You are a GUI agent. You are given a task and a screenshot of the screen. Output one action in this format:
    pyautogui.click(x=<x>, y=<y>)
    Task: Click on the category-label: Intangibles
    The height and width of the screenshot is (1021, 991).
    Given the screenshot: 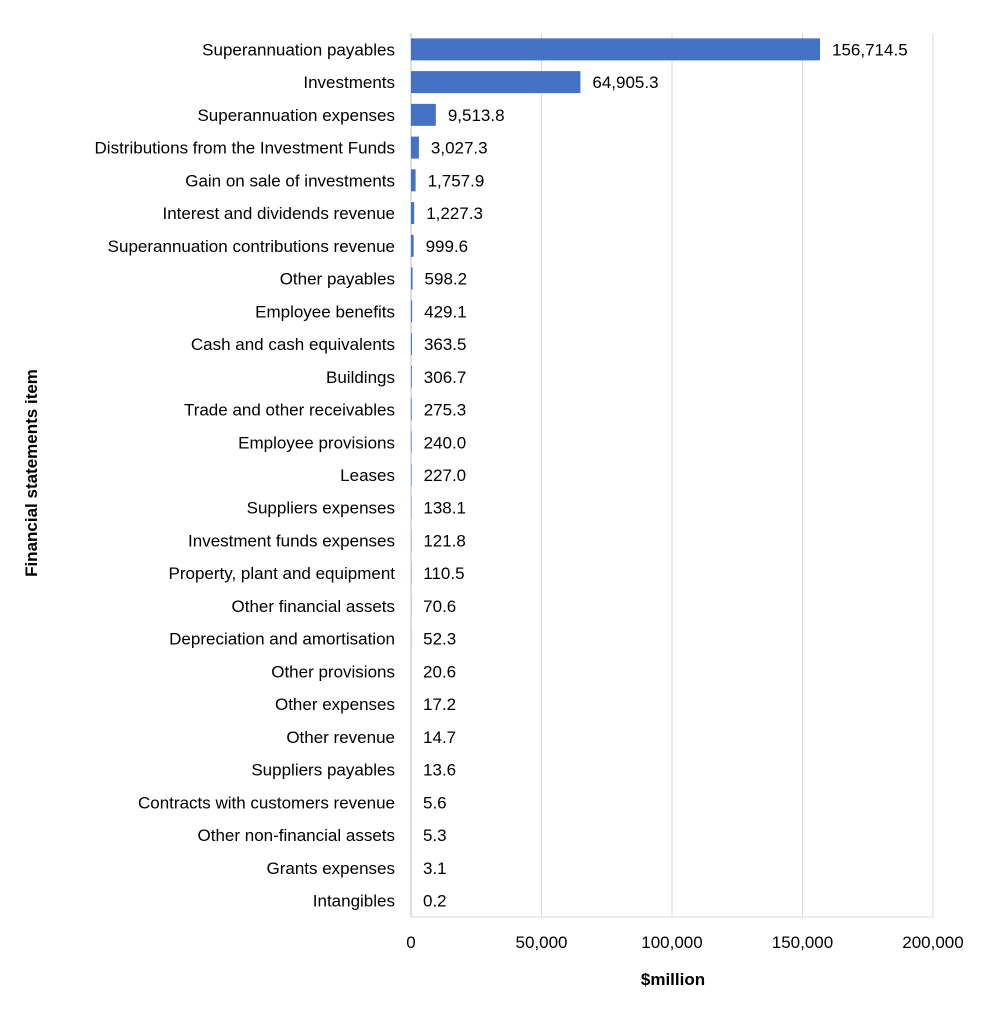 What is the action you would take?
    pyautogui.click(x=354, y=901)
    